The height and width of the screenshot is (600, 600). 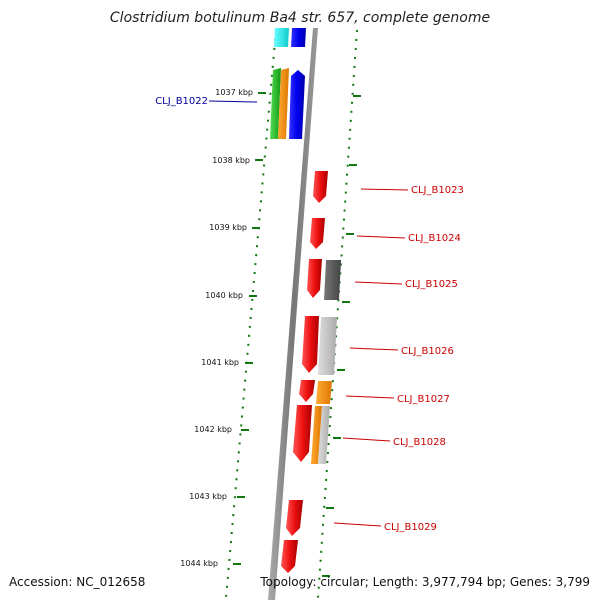 What do you see at coordinates (231, 160) in the screenshot?
I see `tick-label: 1038 kbp` at bounding box center [231, 160].